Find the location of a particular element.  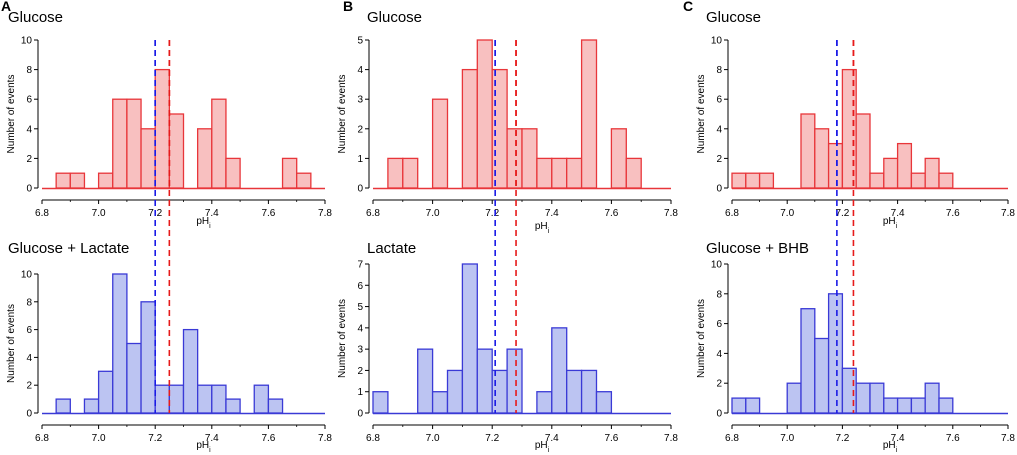

y-tick-label: 6 is located at coordinates (719, 324).